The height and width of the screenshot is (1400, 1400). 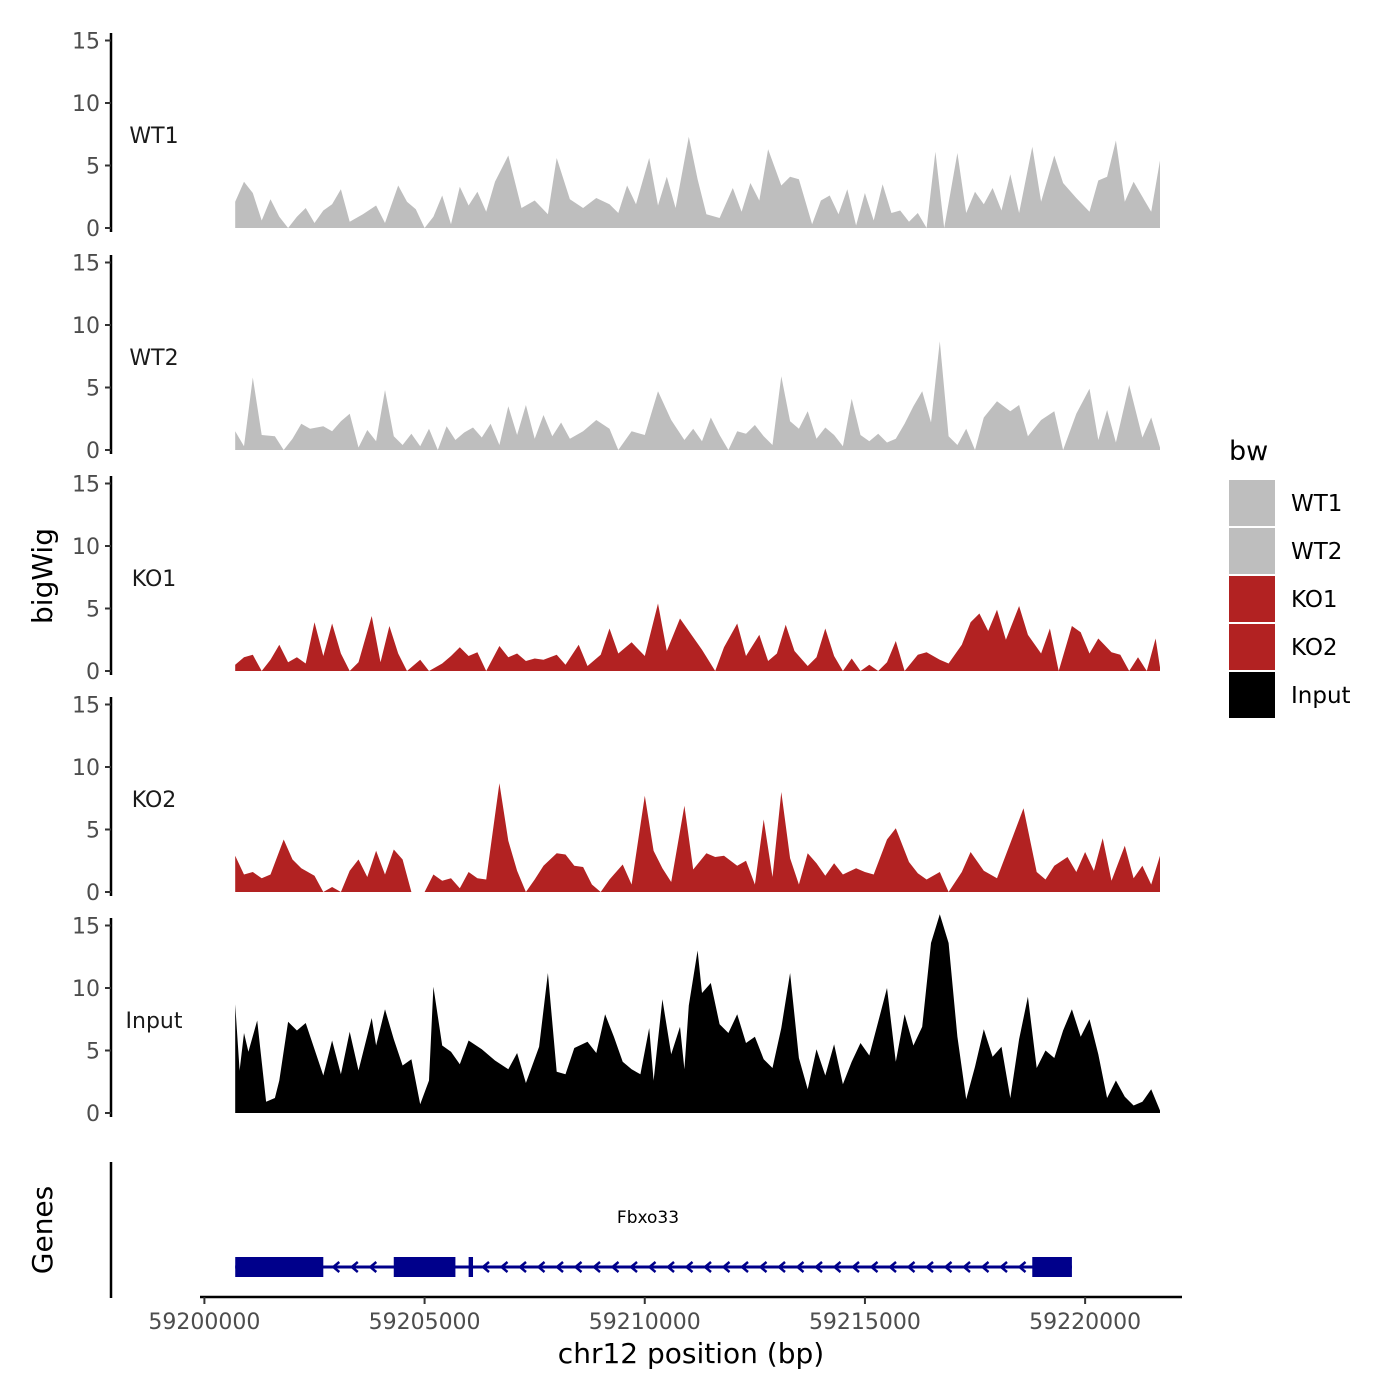 What do you see at coordinates (1252, 647) in the screenshot?
I see `legend-swatch-ko2` at bounding box center [1252, 647].